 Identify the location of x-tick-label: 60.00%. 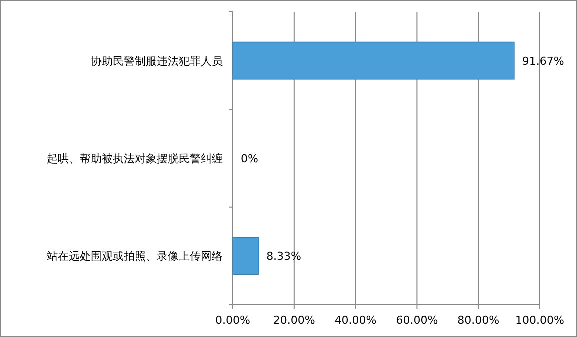
(417, 320).